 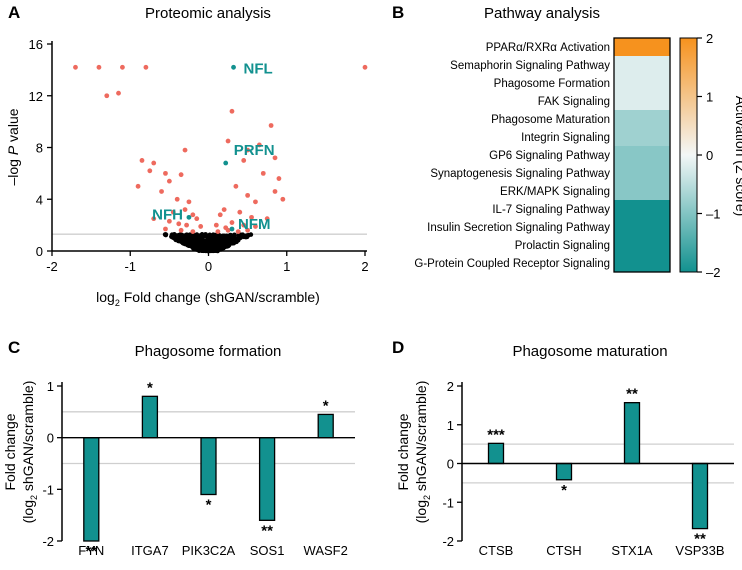 What do you see at coordinates (150, 417) in the screenshot?
I see `bar-itga7` at bounding box center [150, 417].